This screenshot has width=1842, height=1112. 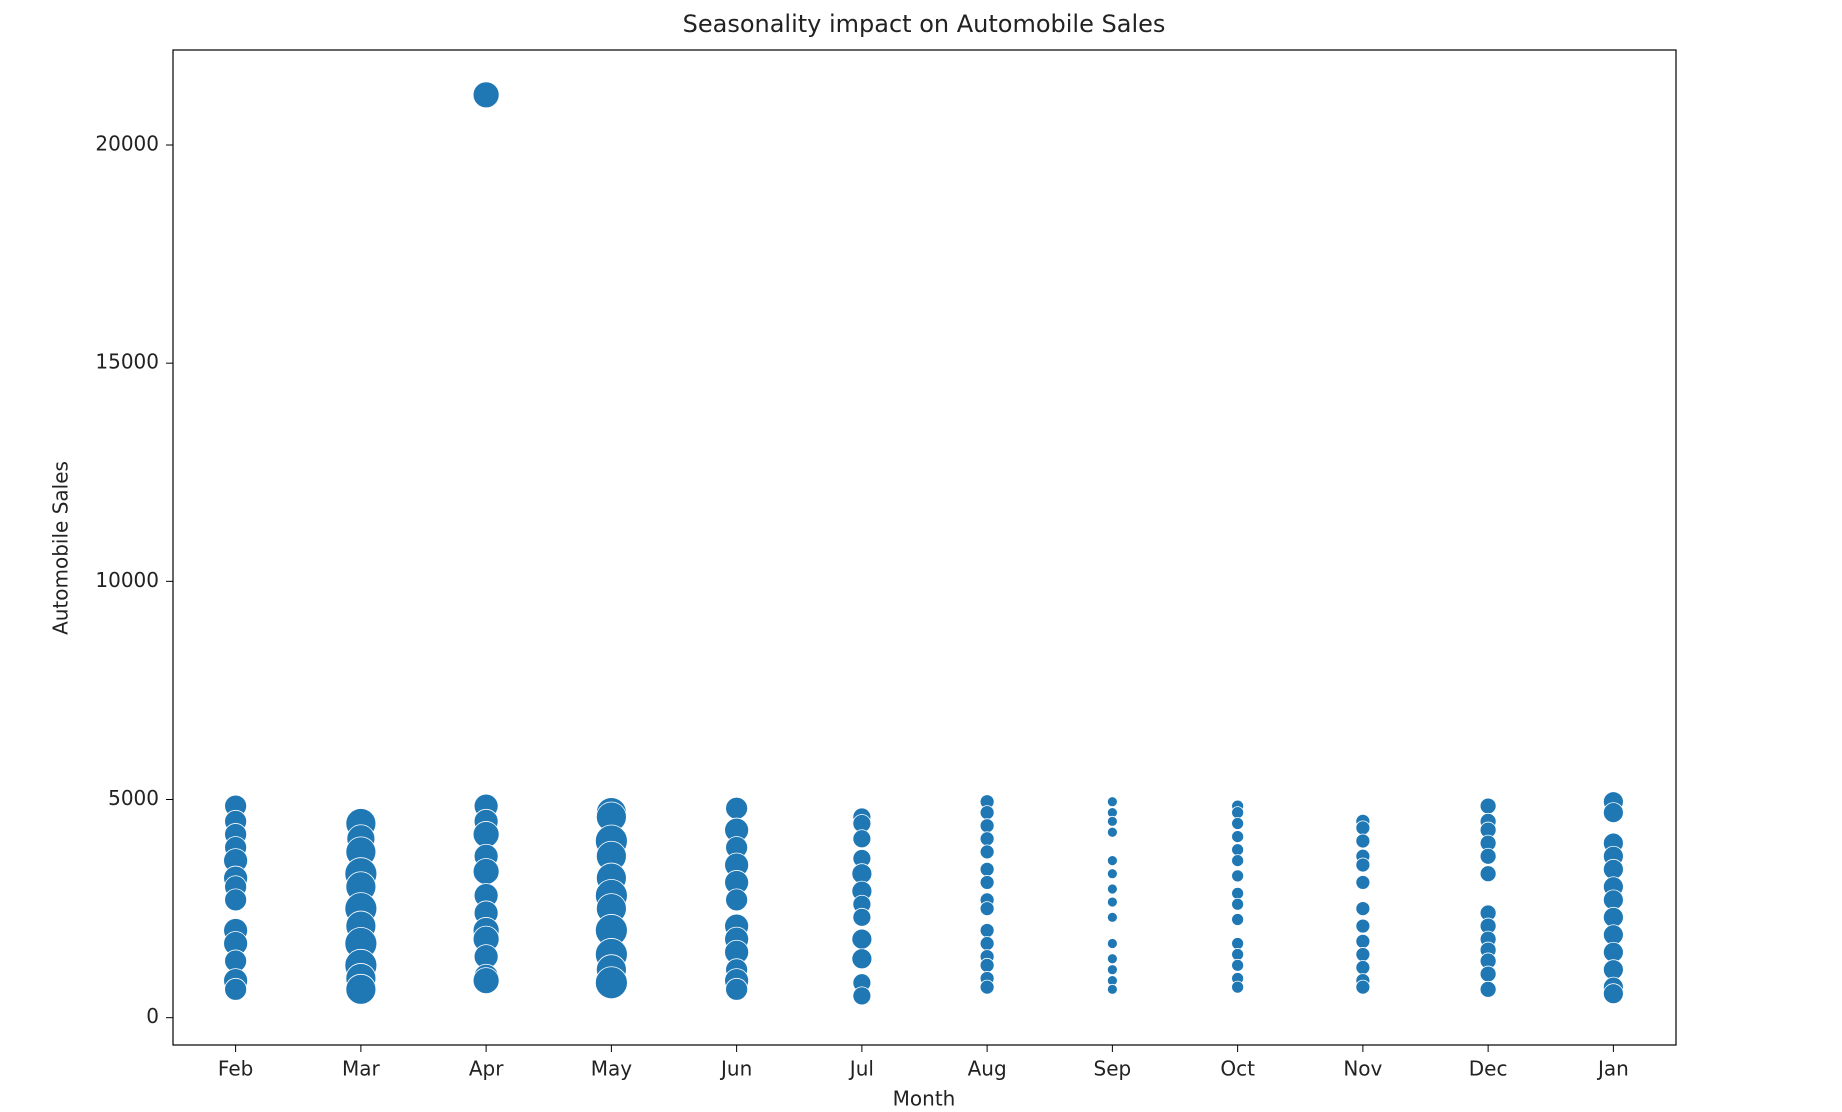 I want to click on y-tick-label: 20000, so click(x=127, y=143).